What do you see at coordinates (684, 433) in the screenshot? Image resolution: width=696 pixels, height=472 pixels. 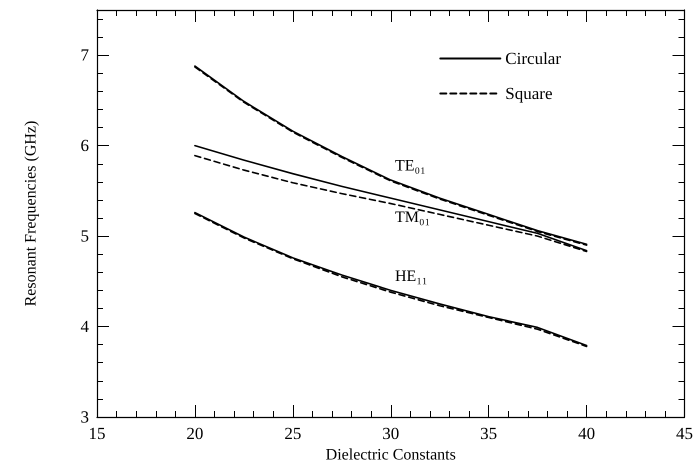 I see `x-tick-label: 45` at bounding box center [684, 433].